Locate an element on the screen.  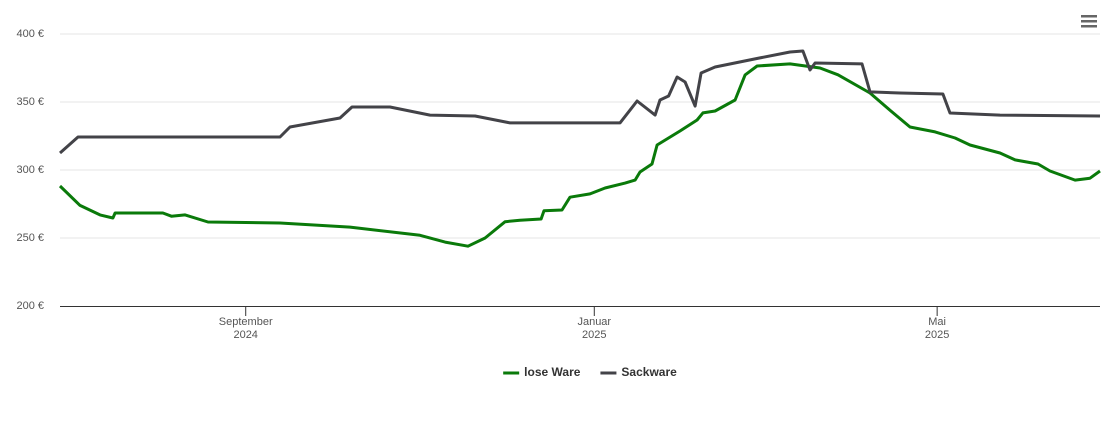
x-tick-label: Mai 2025 is located at coordinates (937, 328).